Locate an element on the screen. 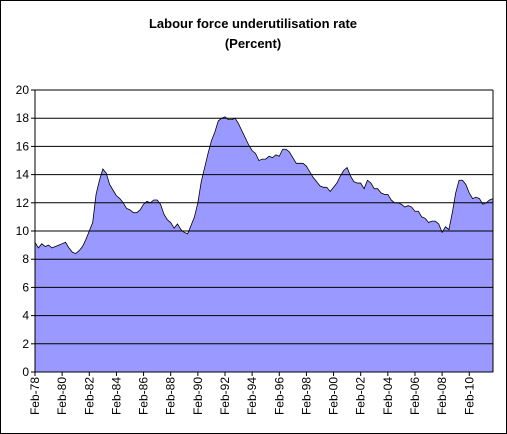  x-tick-label: Feb-06 is located at coordinates (415, 396).